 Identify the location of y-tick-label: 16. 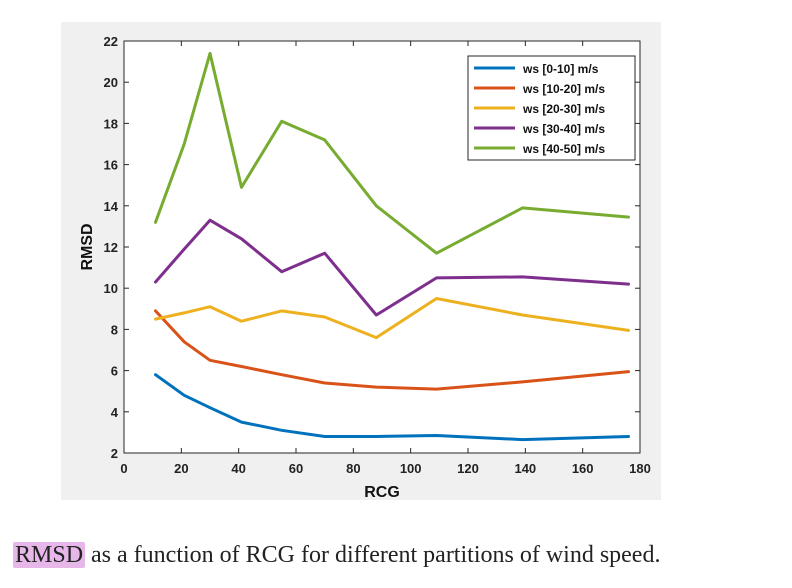
(111, 165).